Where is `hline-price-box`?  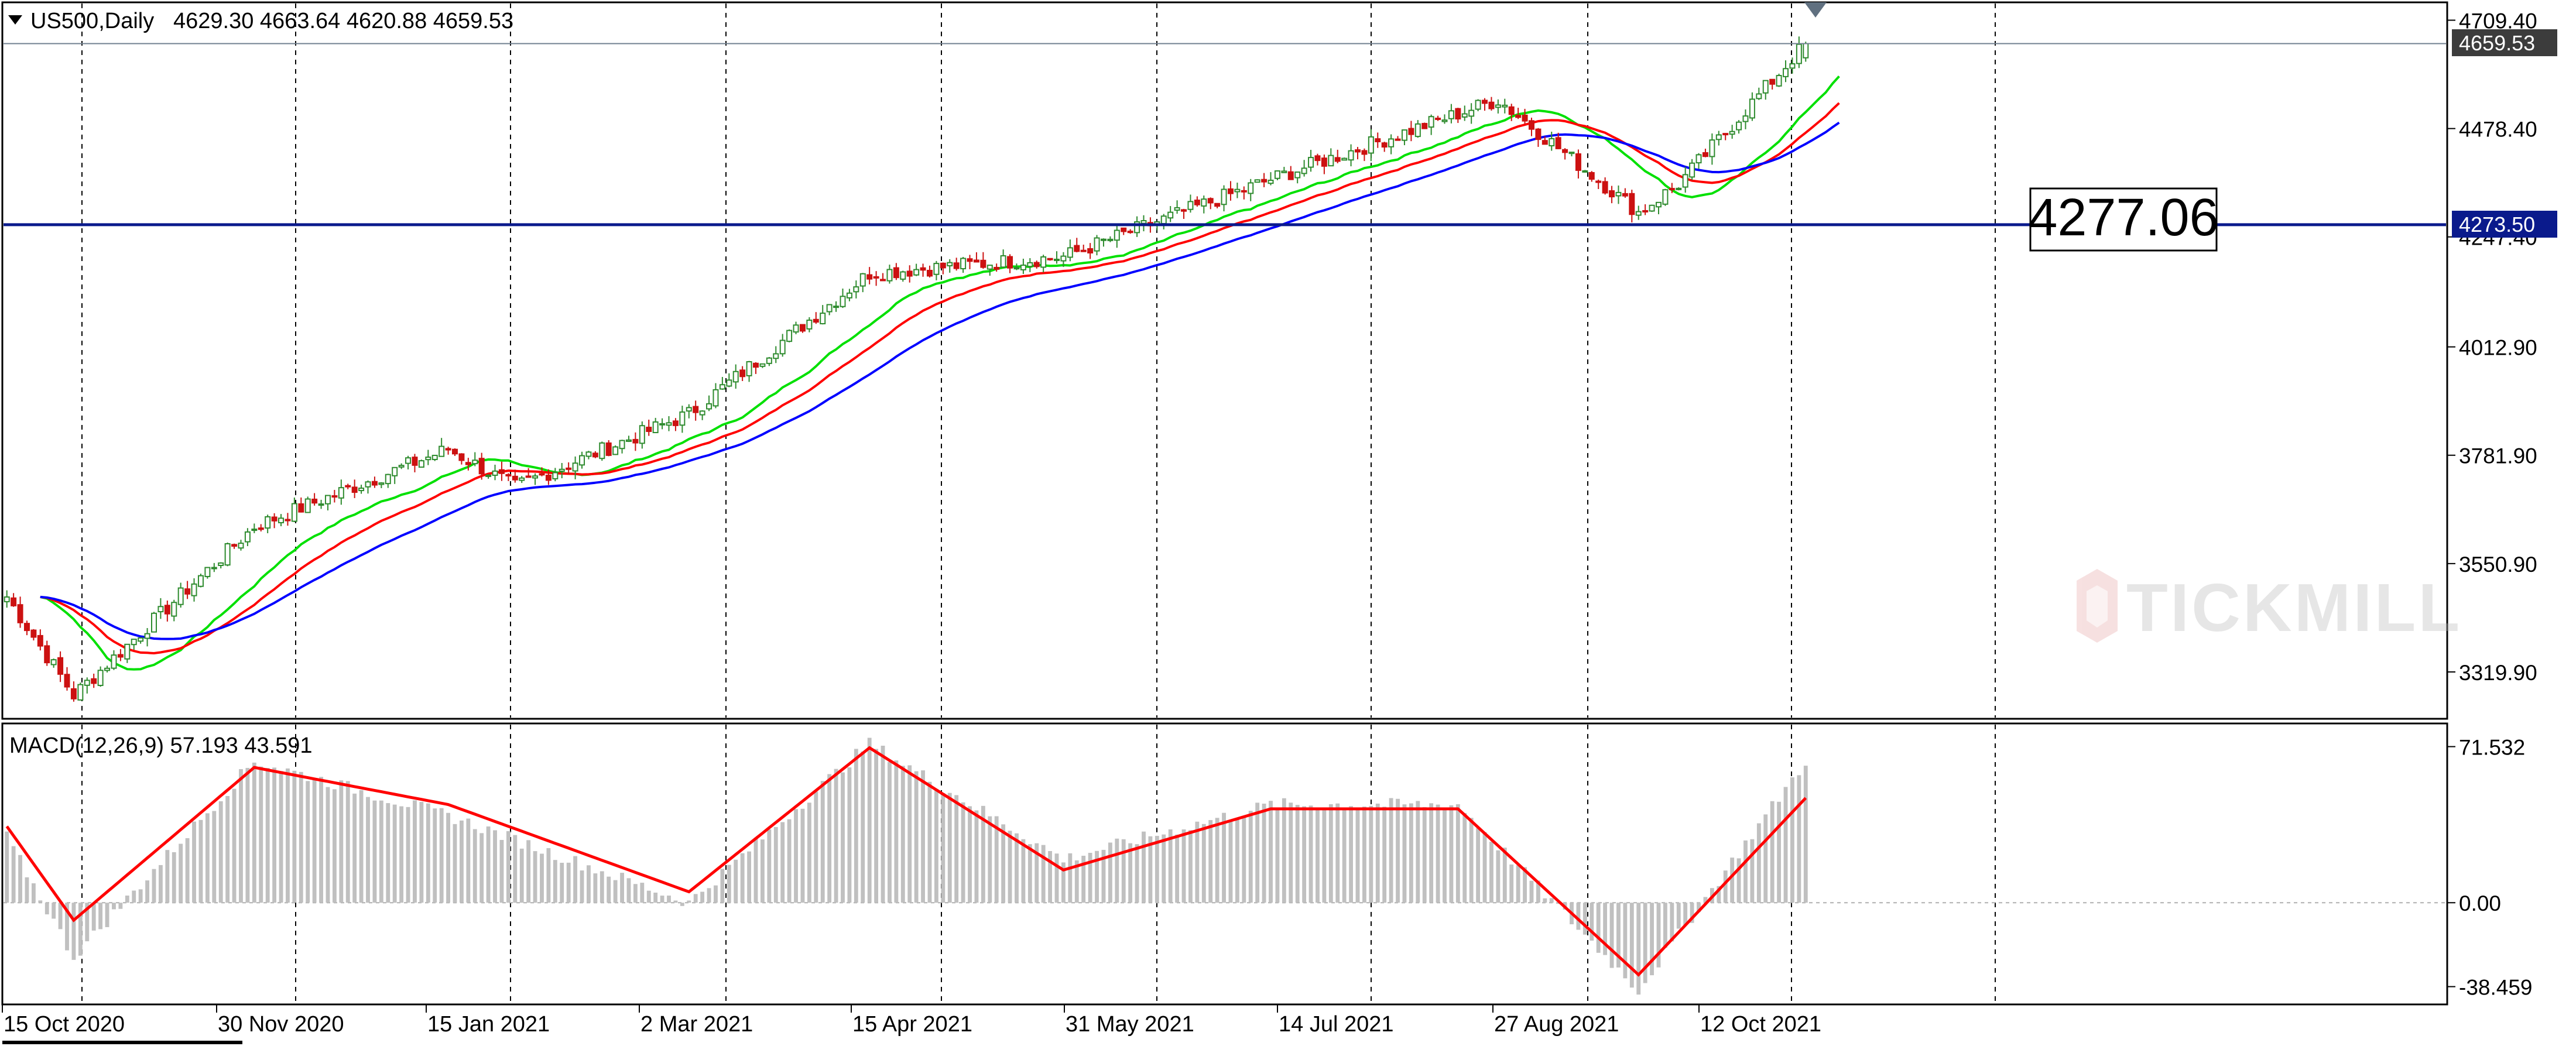 hline-price-box is located at coordinates (2504, 224).